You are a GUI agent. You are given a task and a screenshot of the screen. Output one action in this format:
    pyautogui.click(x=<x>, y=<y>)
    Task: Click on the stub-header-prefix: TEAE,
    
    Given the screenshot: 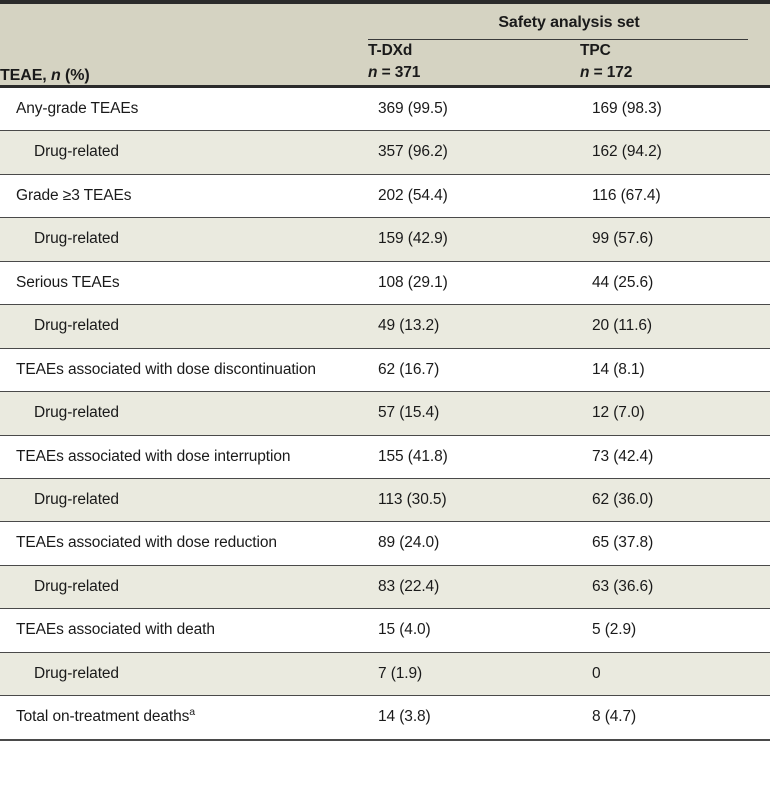 What is the action you would take?
    pyautogui.click(x=25, y=75)
    